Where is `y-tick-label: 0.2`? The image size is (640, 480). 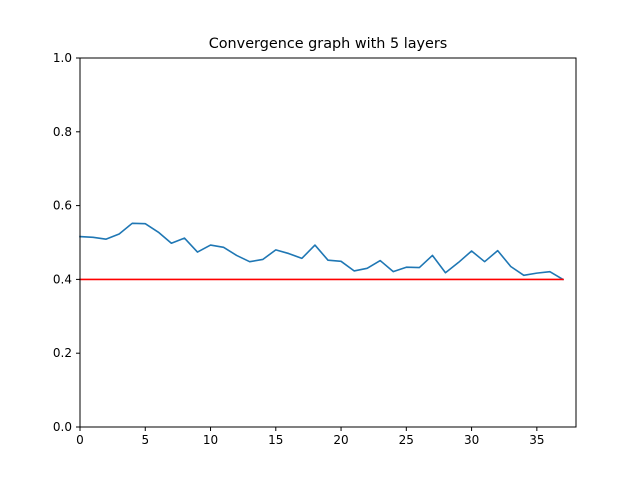 y-tick-label: 0.2 is located at coordinates (62, 353).